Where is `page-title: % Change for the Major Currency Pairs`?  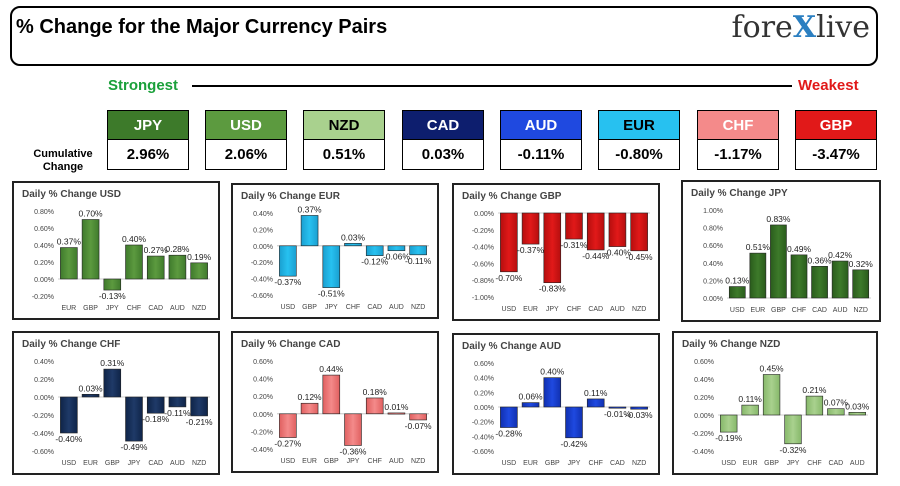
page-title: % Change for the Major Currency Pairs is located at coordinates (202, 27).